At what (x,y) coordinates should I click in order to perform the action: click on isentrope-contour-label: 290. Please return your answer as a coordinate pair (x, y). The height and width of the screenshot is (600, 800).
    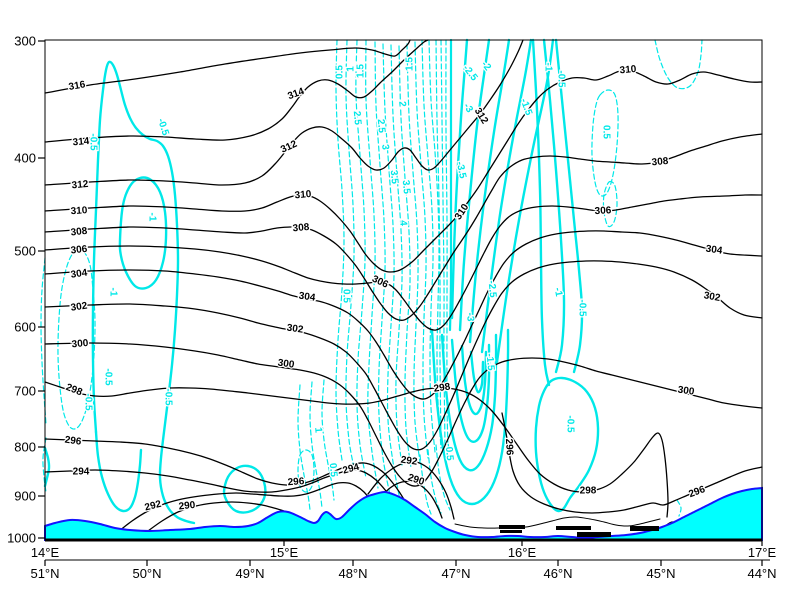
    Looking at the image, I should click on (187, 506).